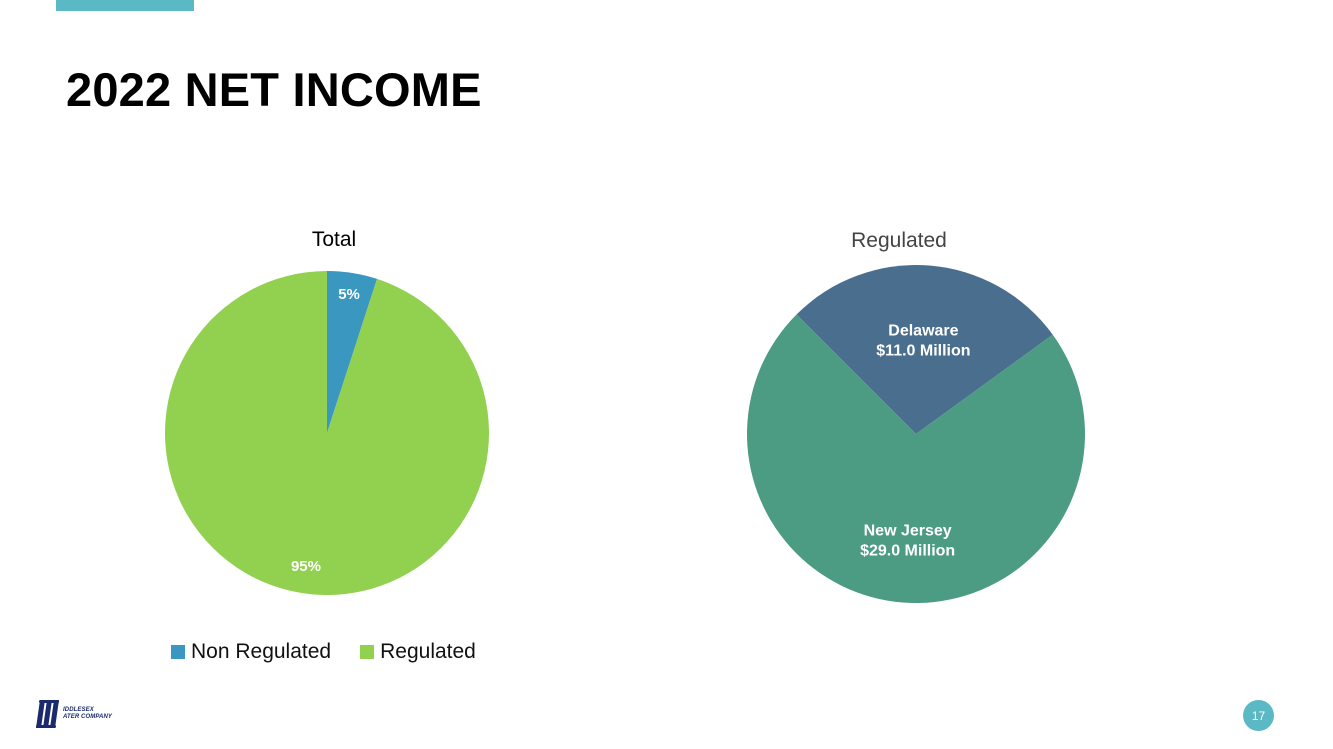 Image resolution: width=1333 pixels, height=749 pixels. What do you see at coordinates (78, 710) in the screenshot?
I see `logo-line-1: IDDLESEX` at bounding box center [78, 710].